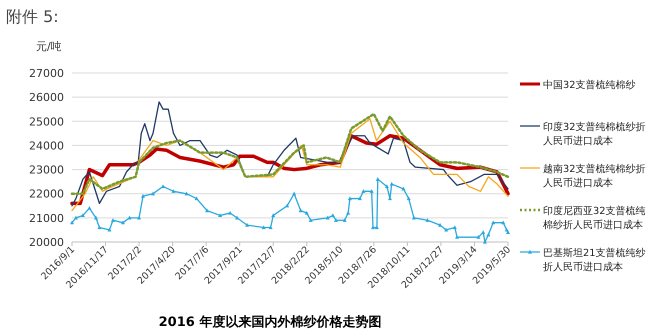 The image size is (656, 334). Describe the element at coordinates (270, 322) in the screenshot. I see `text: 2016 年度以来国内外棉纱价格走势图` at that location.